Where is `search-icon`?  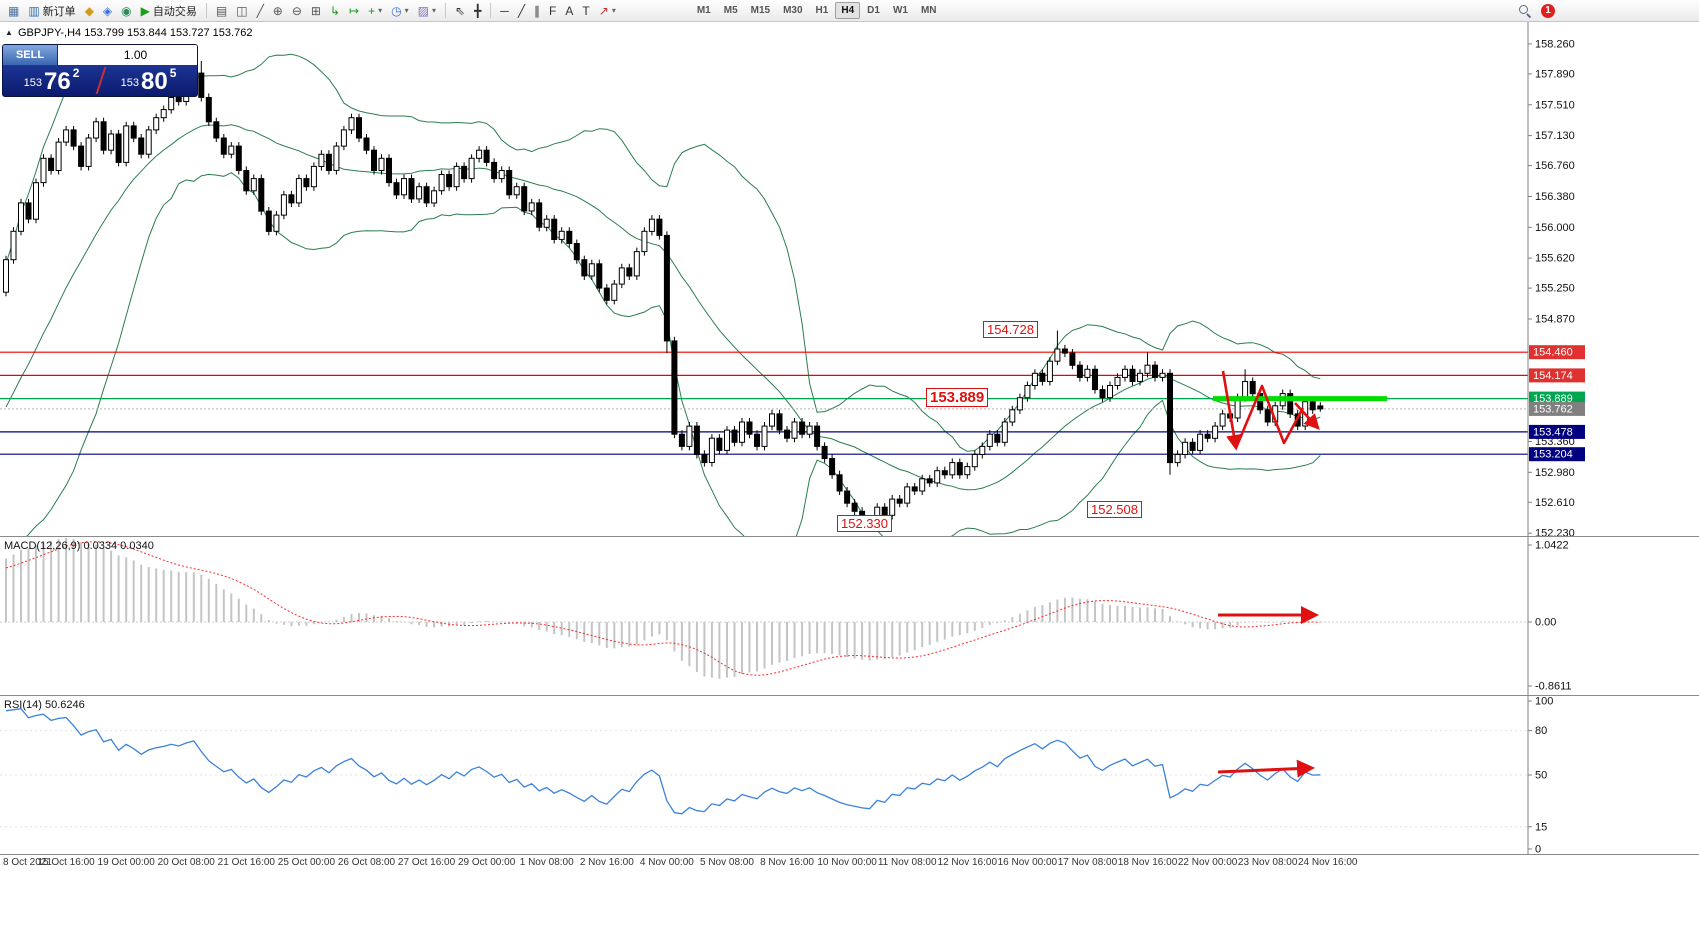 search-icon is located at coordinates (1525, 10).